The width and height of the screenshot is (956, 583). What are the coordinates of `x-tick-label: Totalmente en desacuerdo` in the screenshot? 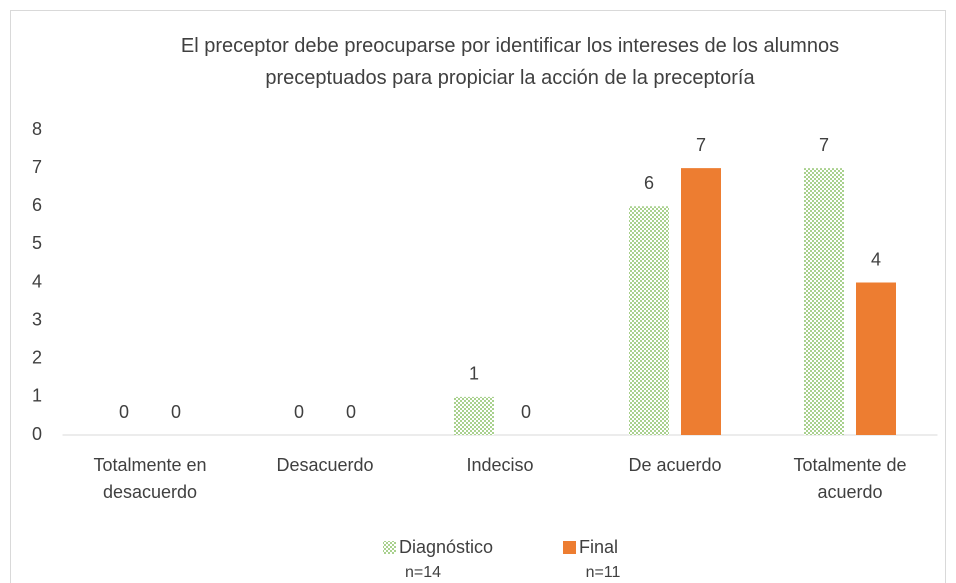 It's located at (150, 478).